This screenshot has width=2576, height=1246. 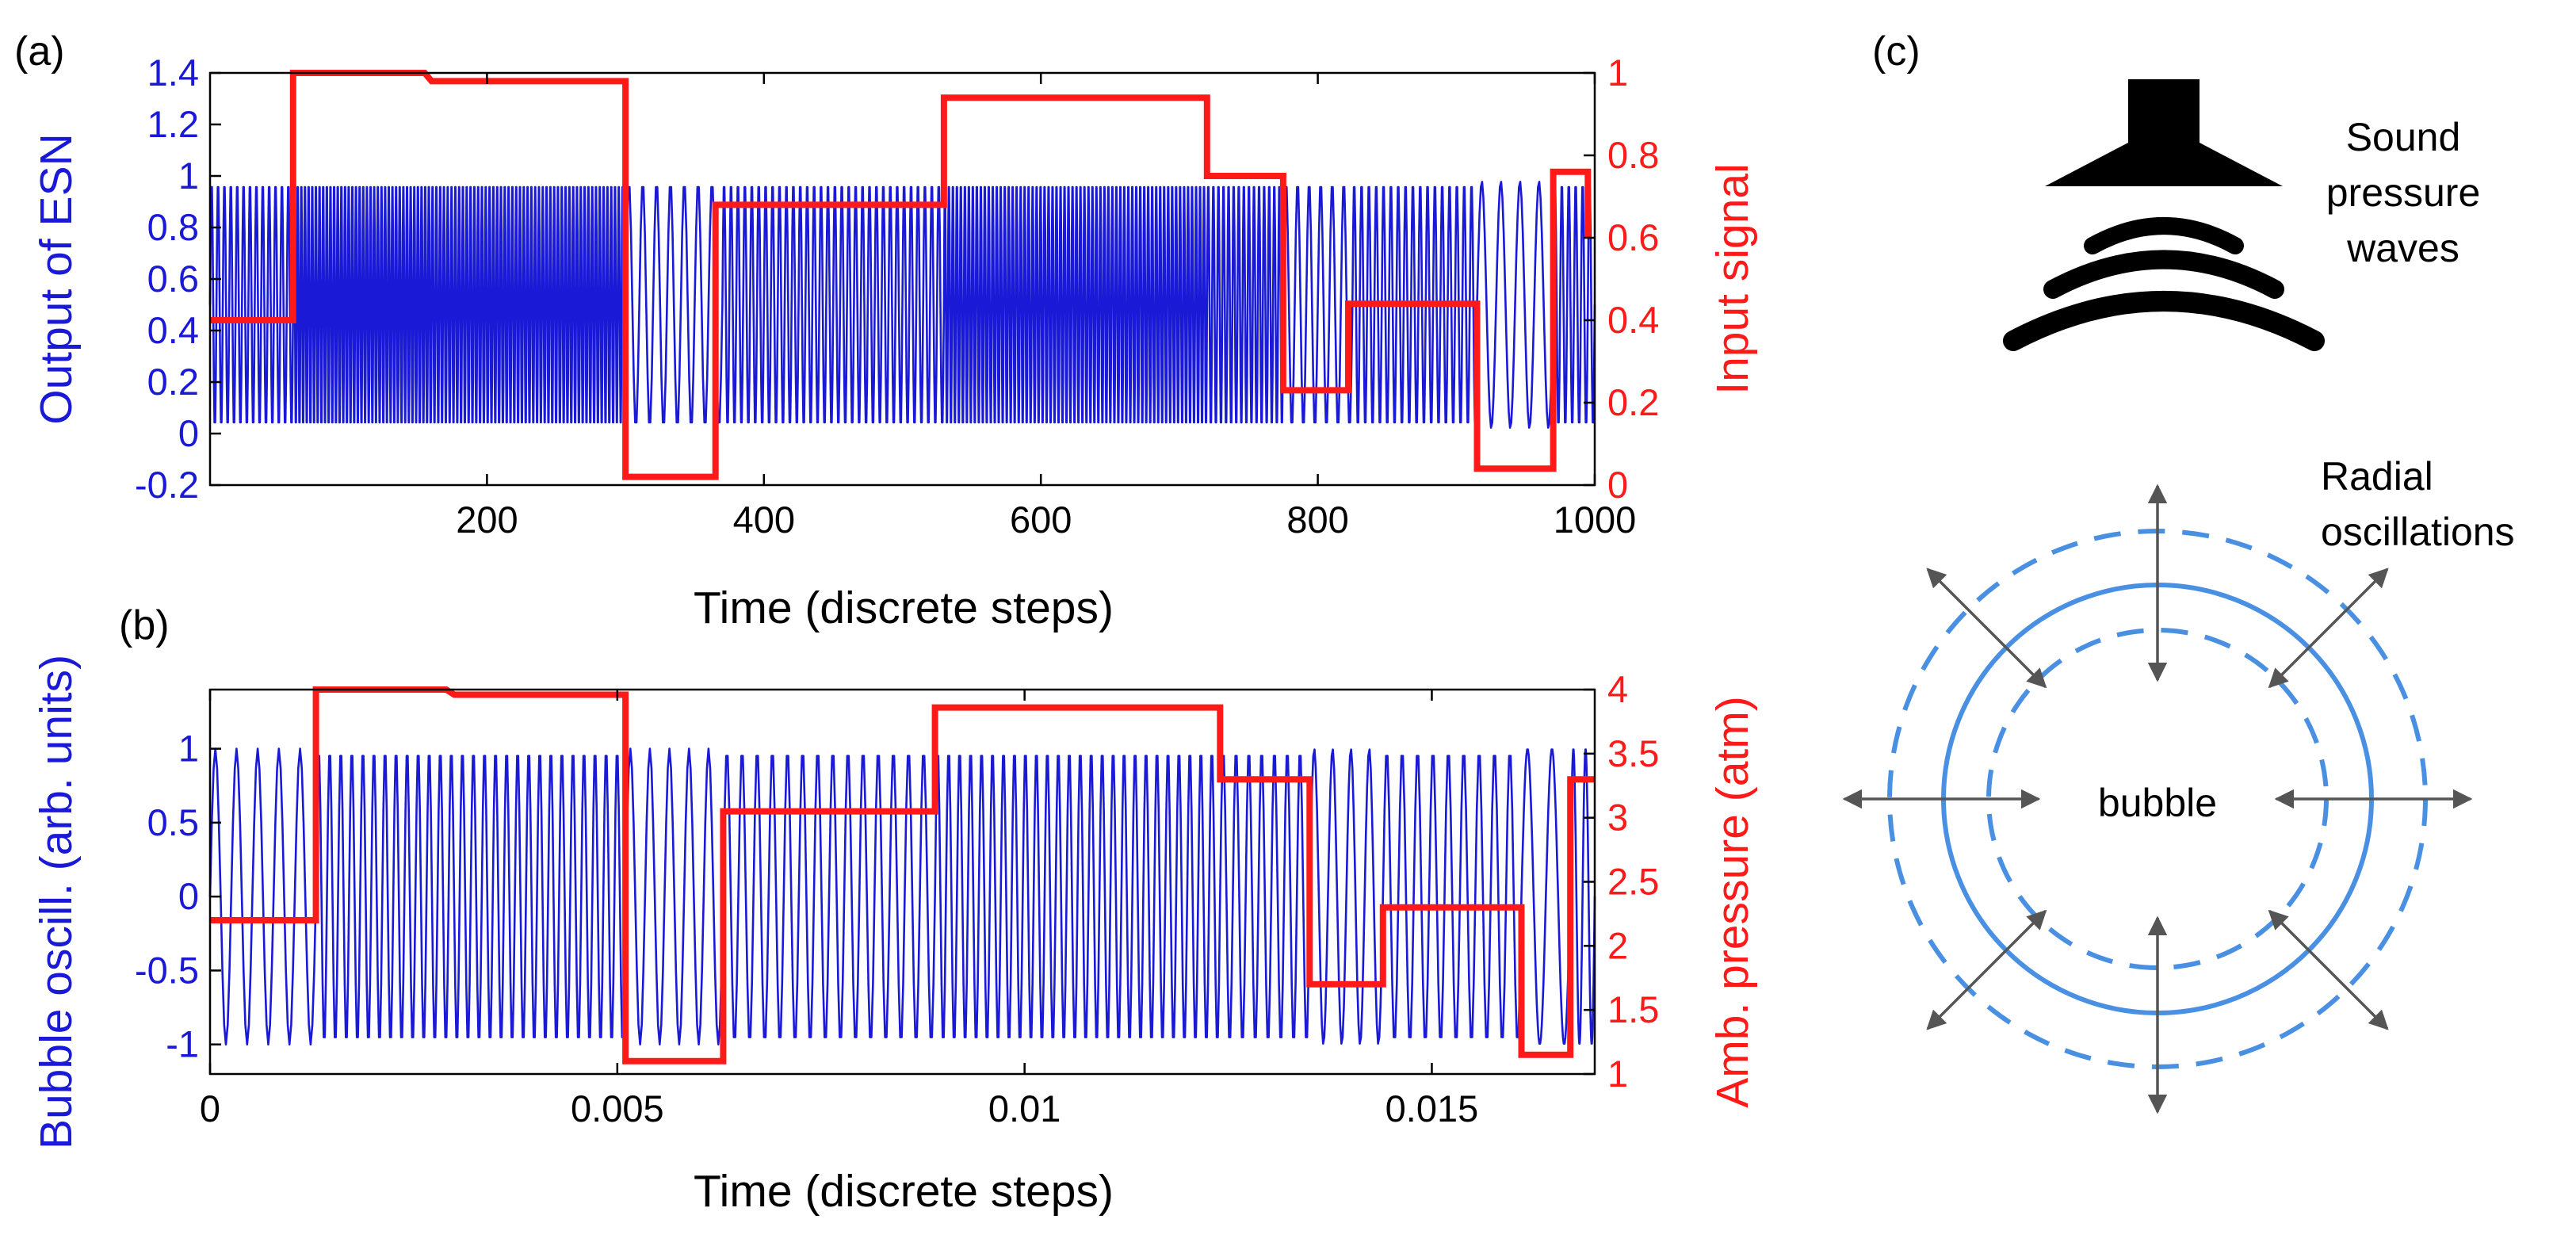 What do you see at coordinates (2418, 532) in the screenshot?
I see `radial-label-line2: oscillations` at bounding box center [2418, 532].